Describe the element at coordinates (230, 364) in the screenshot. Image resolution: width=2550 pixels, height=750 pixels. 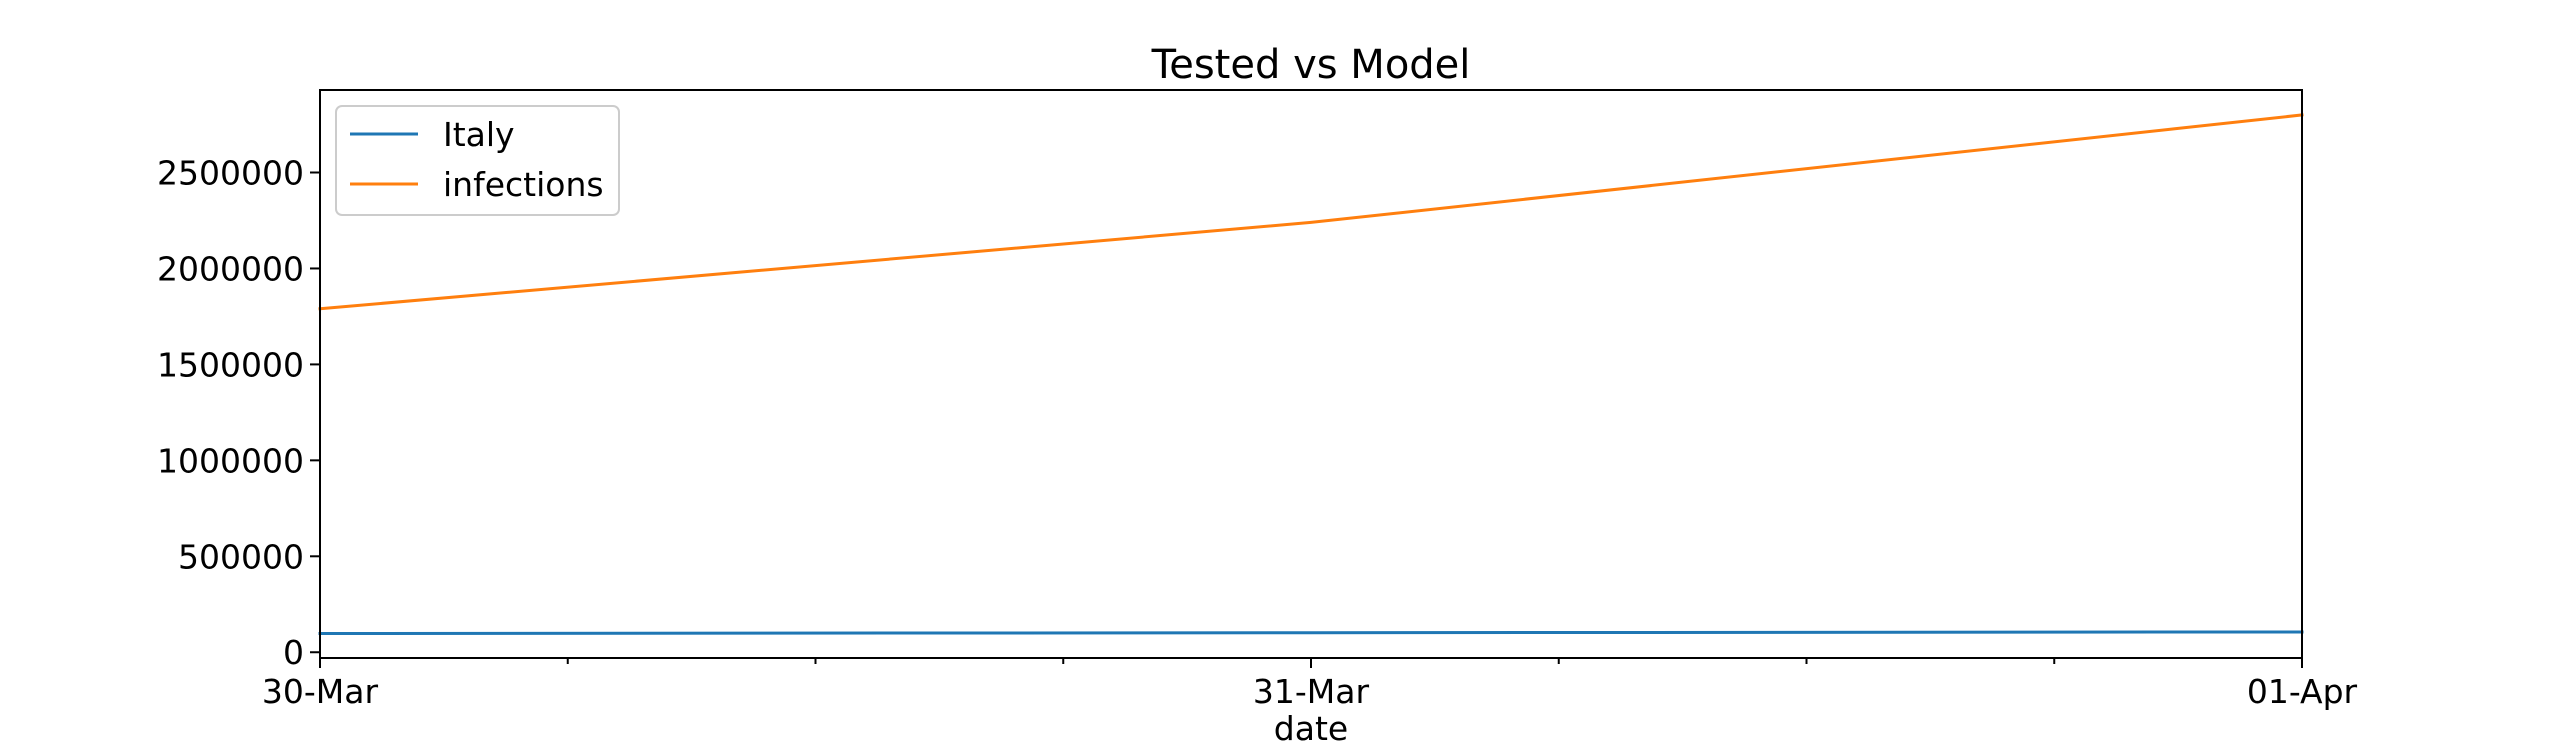
I see `y-tick-label: 1500000` at that location.